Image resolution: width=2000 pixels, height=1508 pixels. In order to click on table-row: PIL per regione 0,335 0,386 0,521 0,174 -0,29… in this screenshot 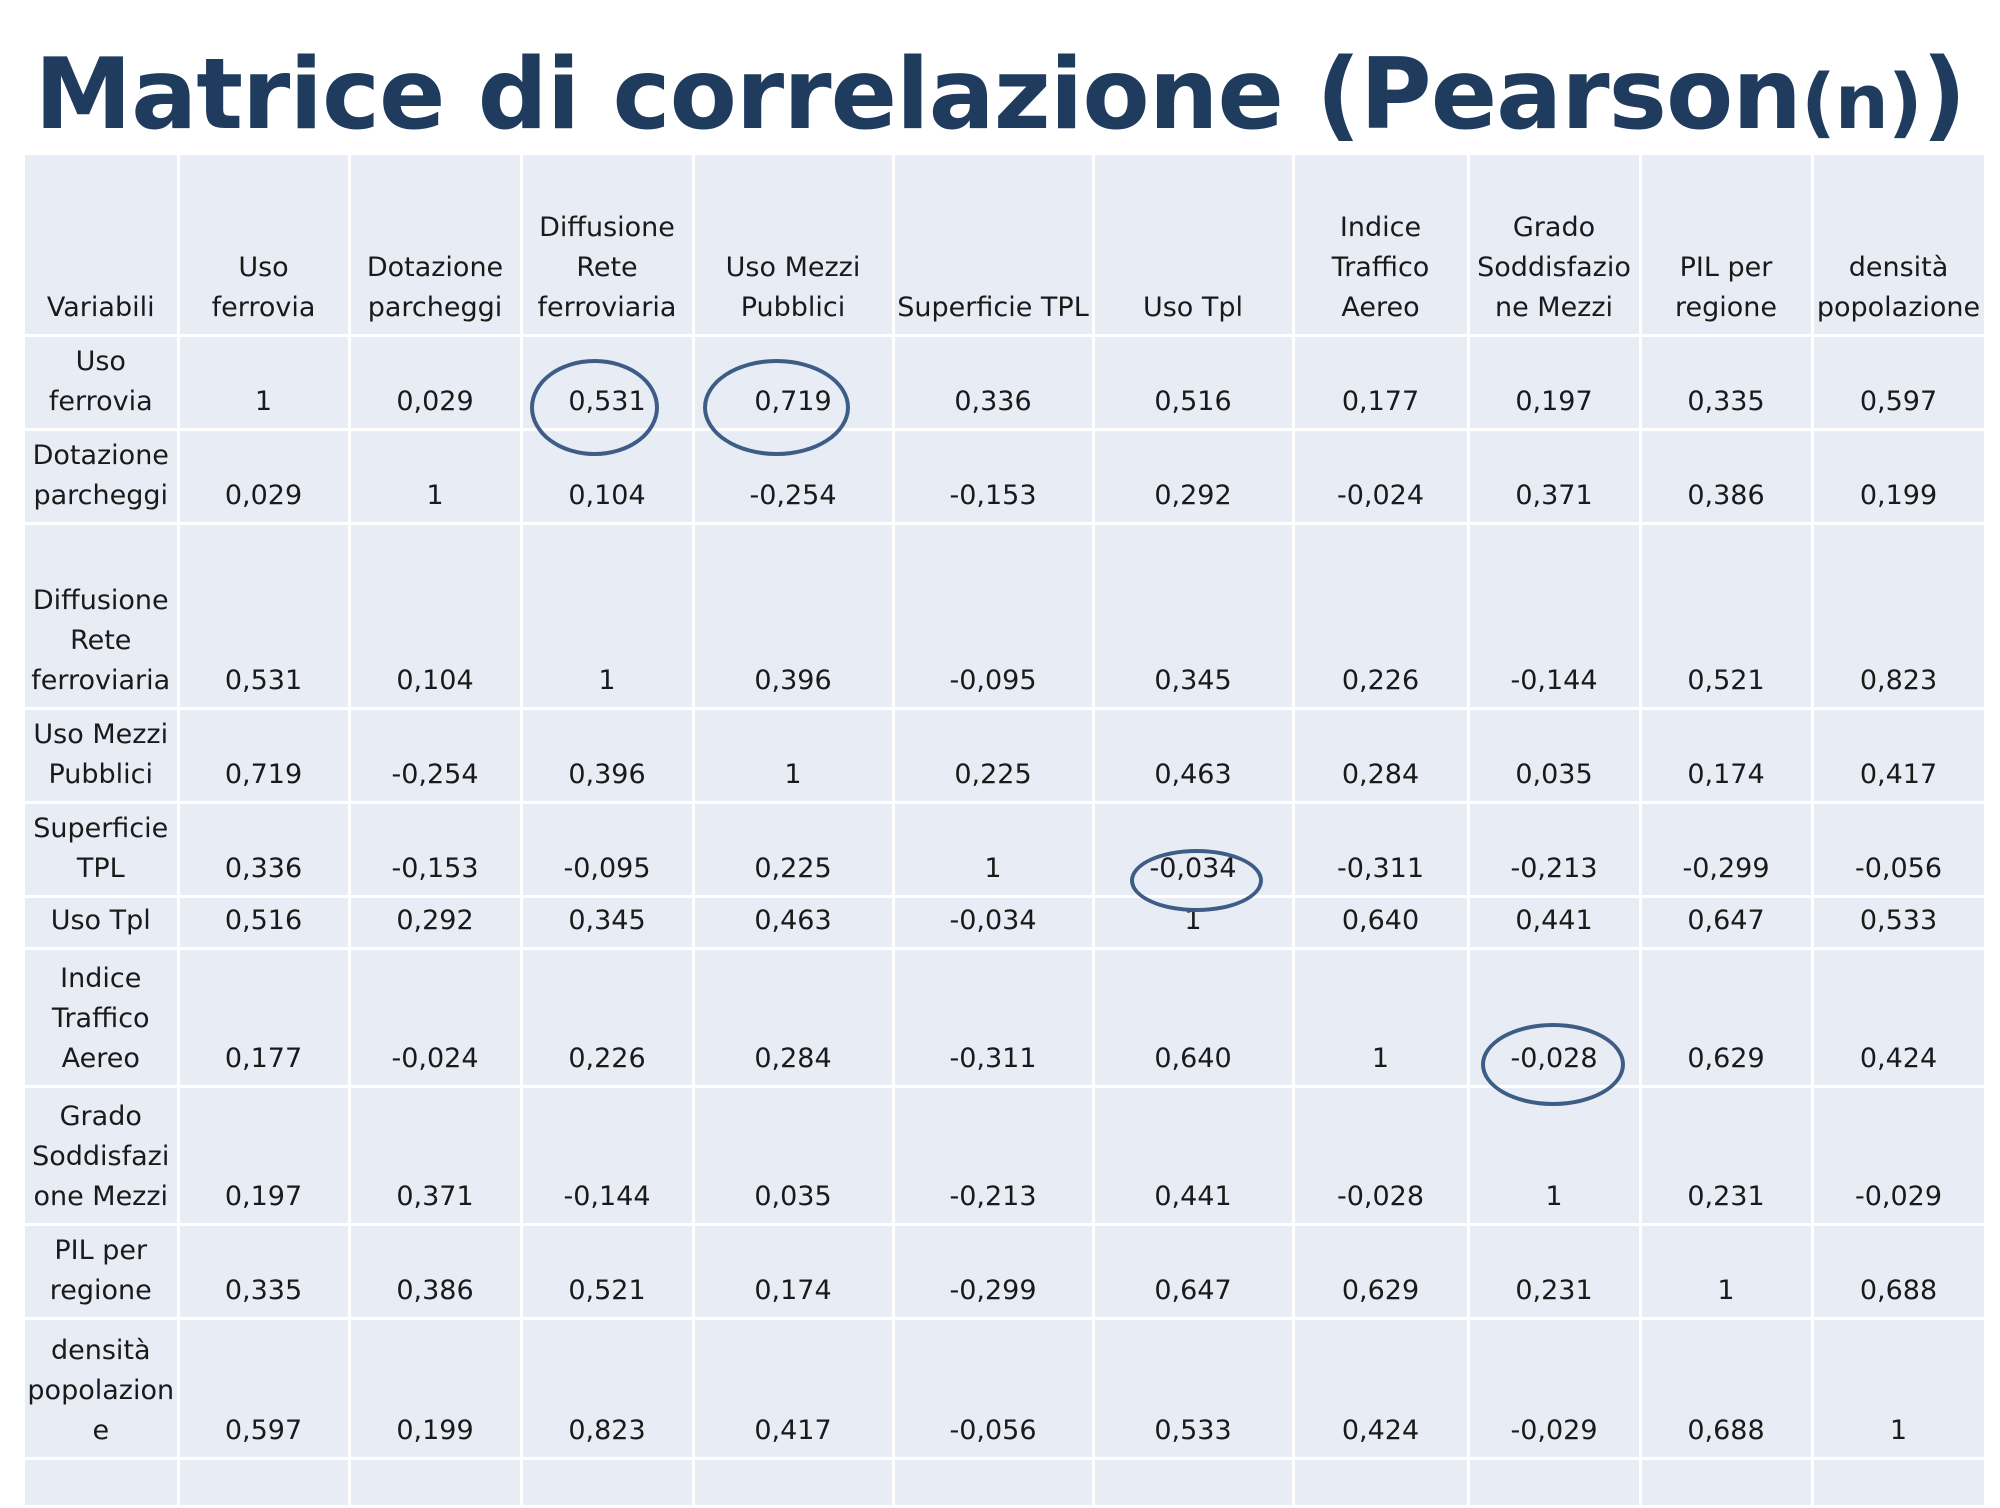, I will do `click(1006, 1272)`.